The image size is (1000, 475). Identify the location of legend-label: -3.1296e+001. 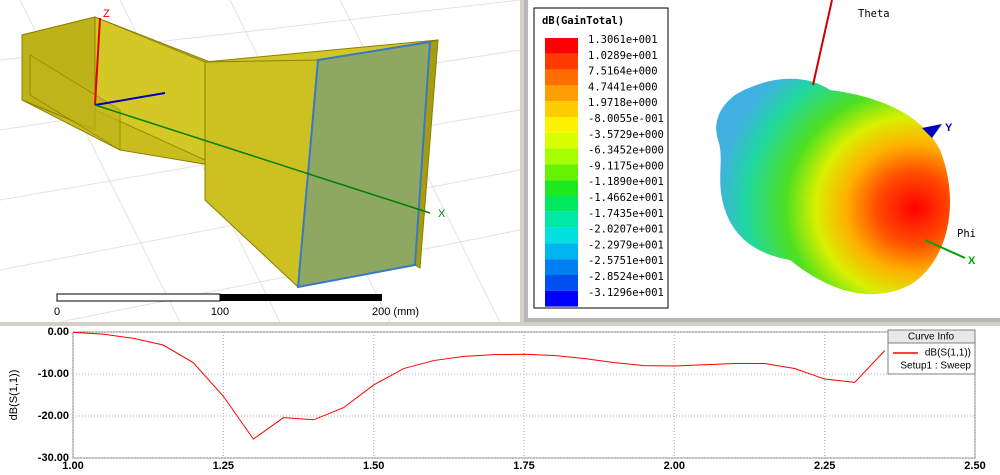
(626, 293).